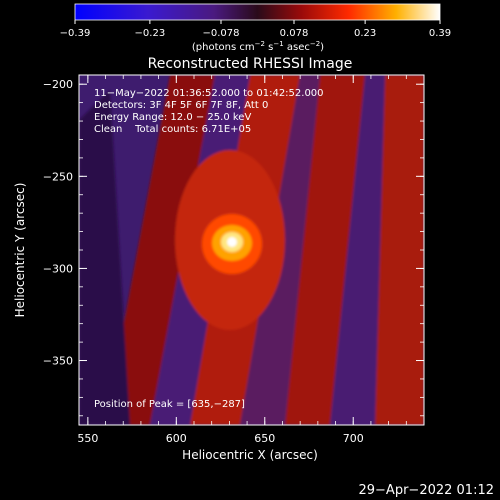  Describe the element at coordinates (220, 33) in the screenshot. I see `colorbar-tick-label: −0.078` at that location.